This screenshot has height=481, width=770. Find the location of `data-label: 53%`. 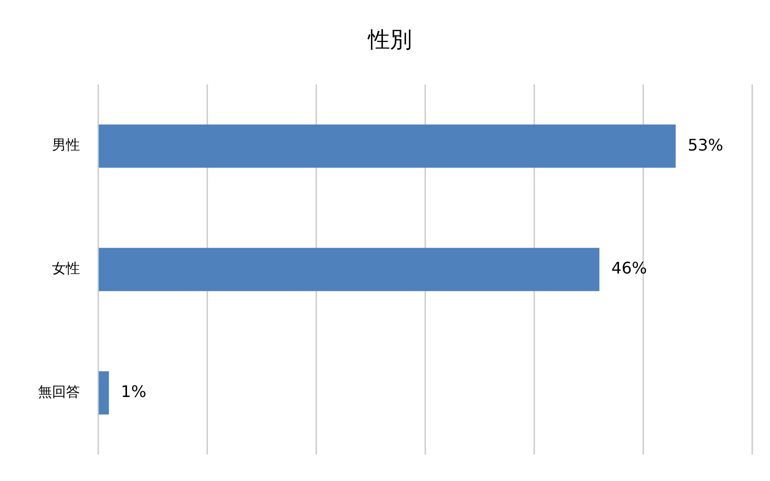

data-label: 53% is located at coordinates (706, 144).